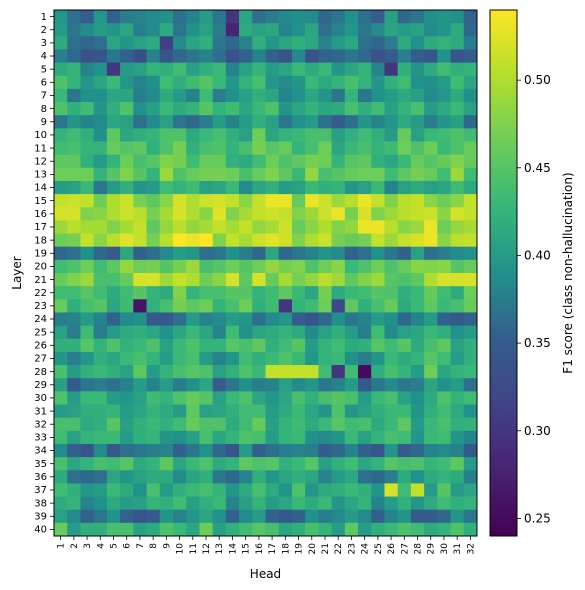 This screenshot has width=585, height=590. Describe the element at coordinates (339, 548) in the screenshot. I see `x-tick-label: 22` at that location.